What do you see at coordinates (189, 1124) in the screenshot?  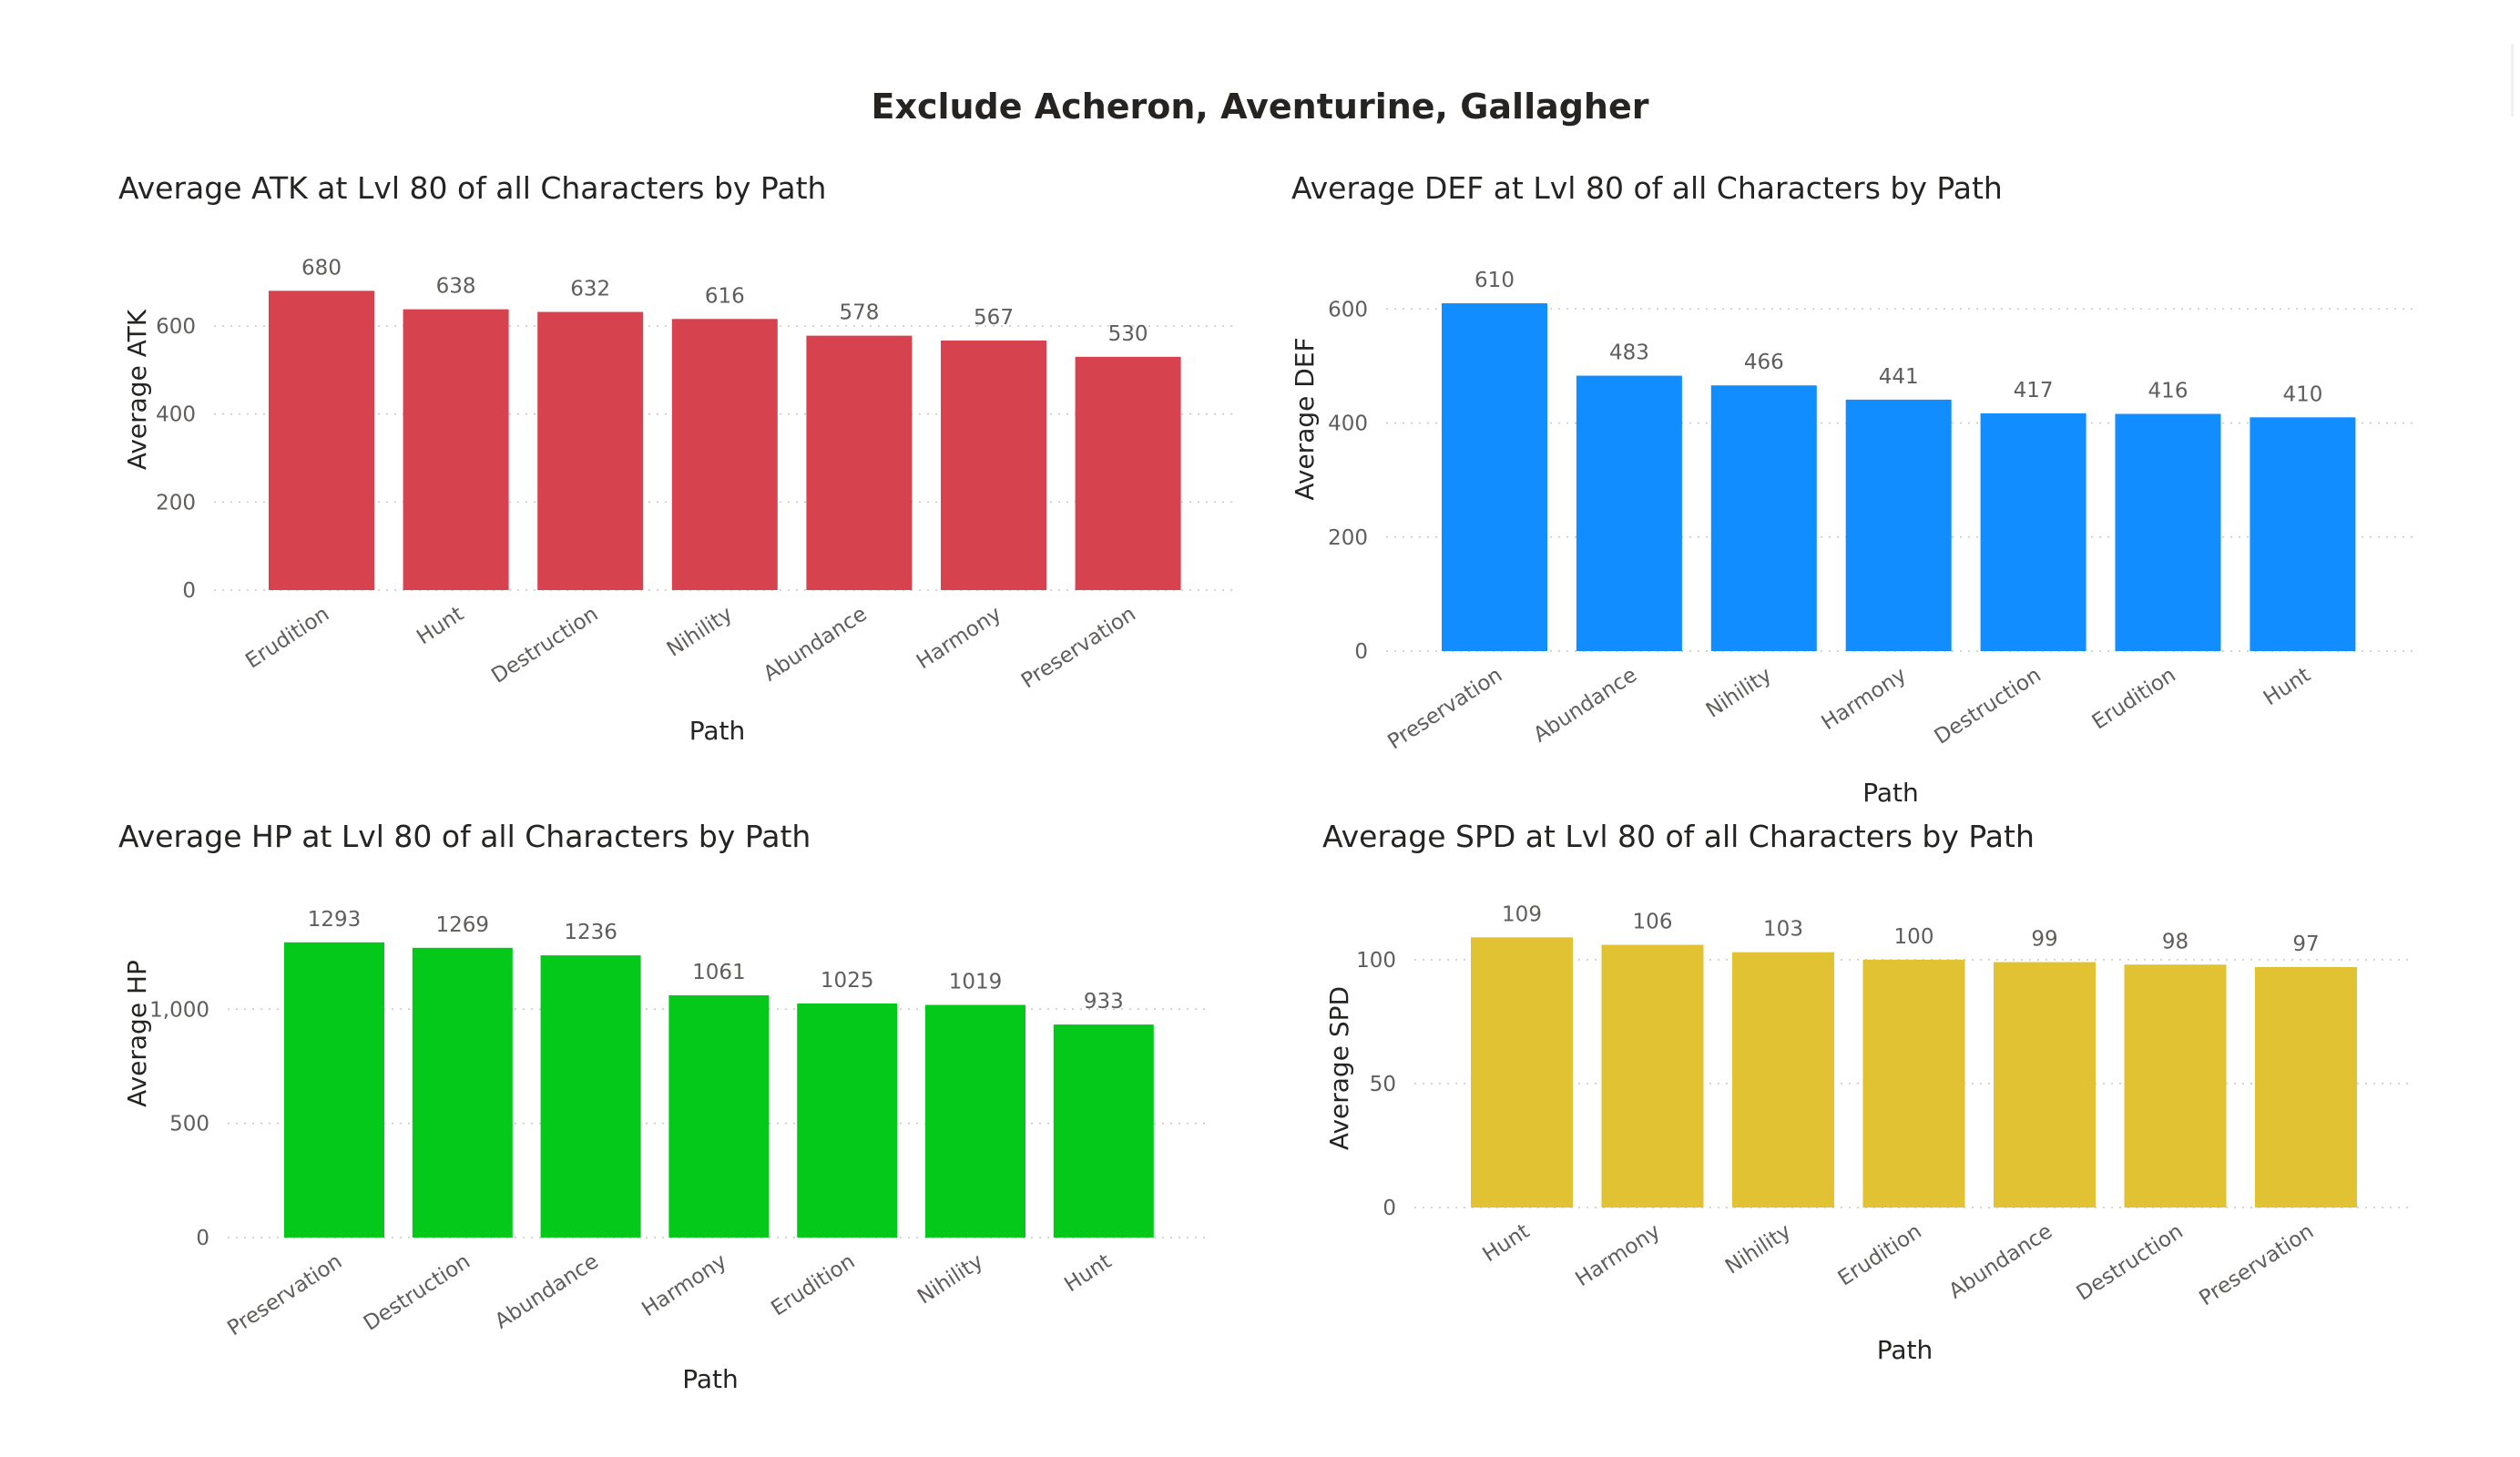 I see `y-tick-label: 500` at bounding box center [189, 1124].